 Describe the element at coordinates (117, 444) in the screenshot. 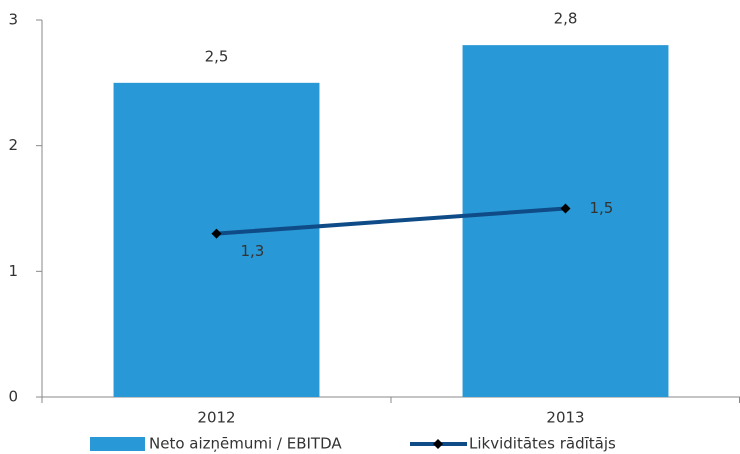

I see `legend-swatch` at that location.